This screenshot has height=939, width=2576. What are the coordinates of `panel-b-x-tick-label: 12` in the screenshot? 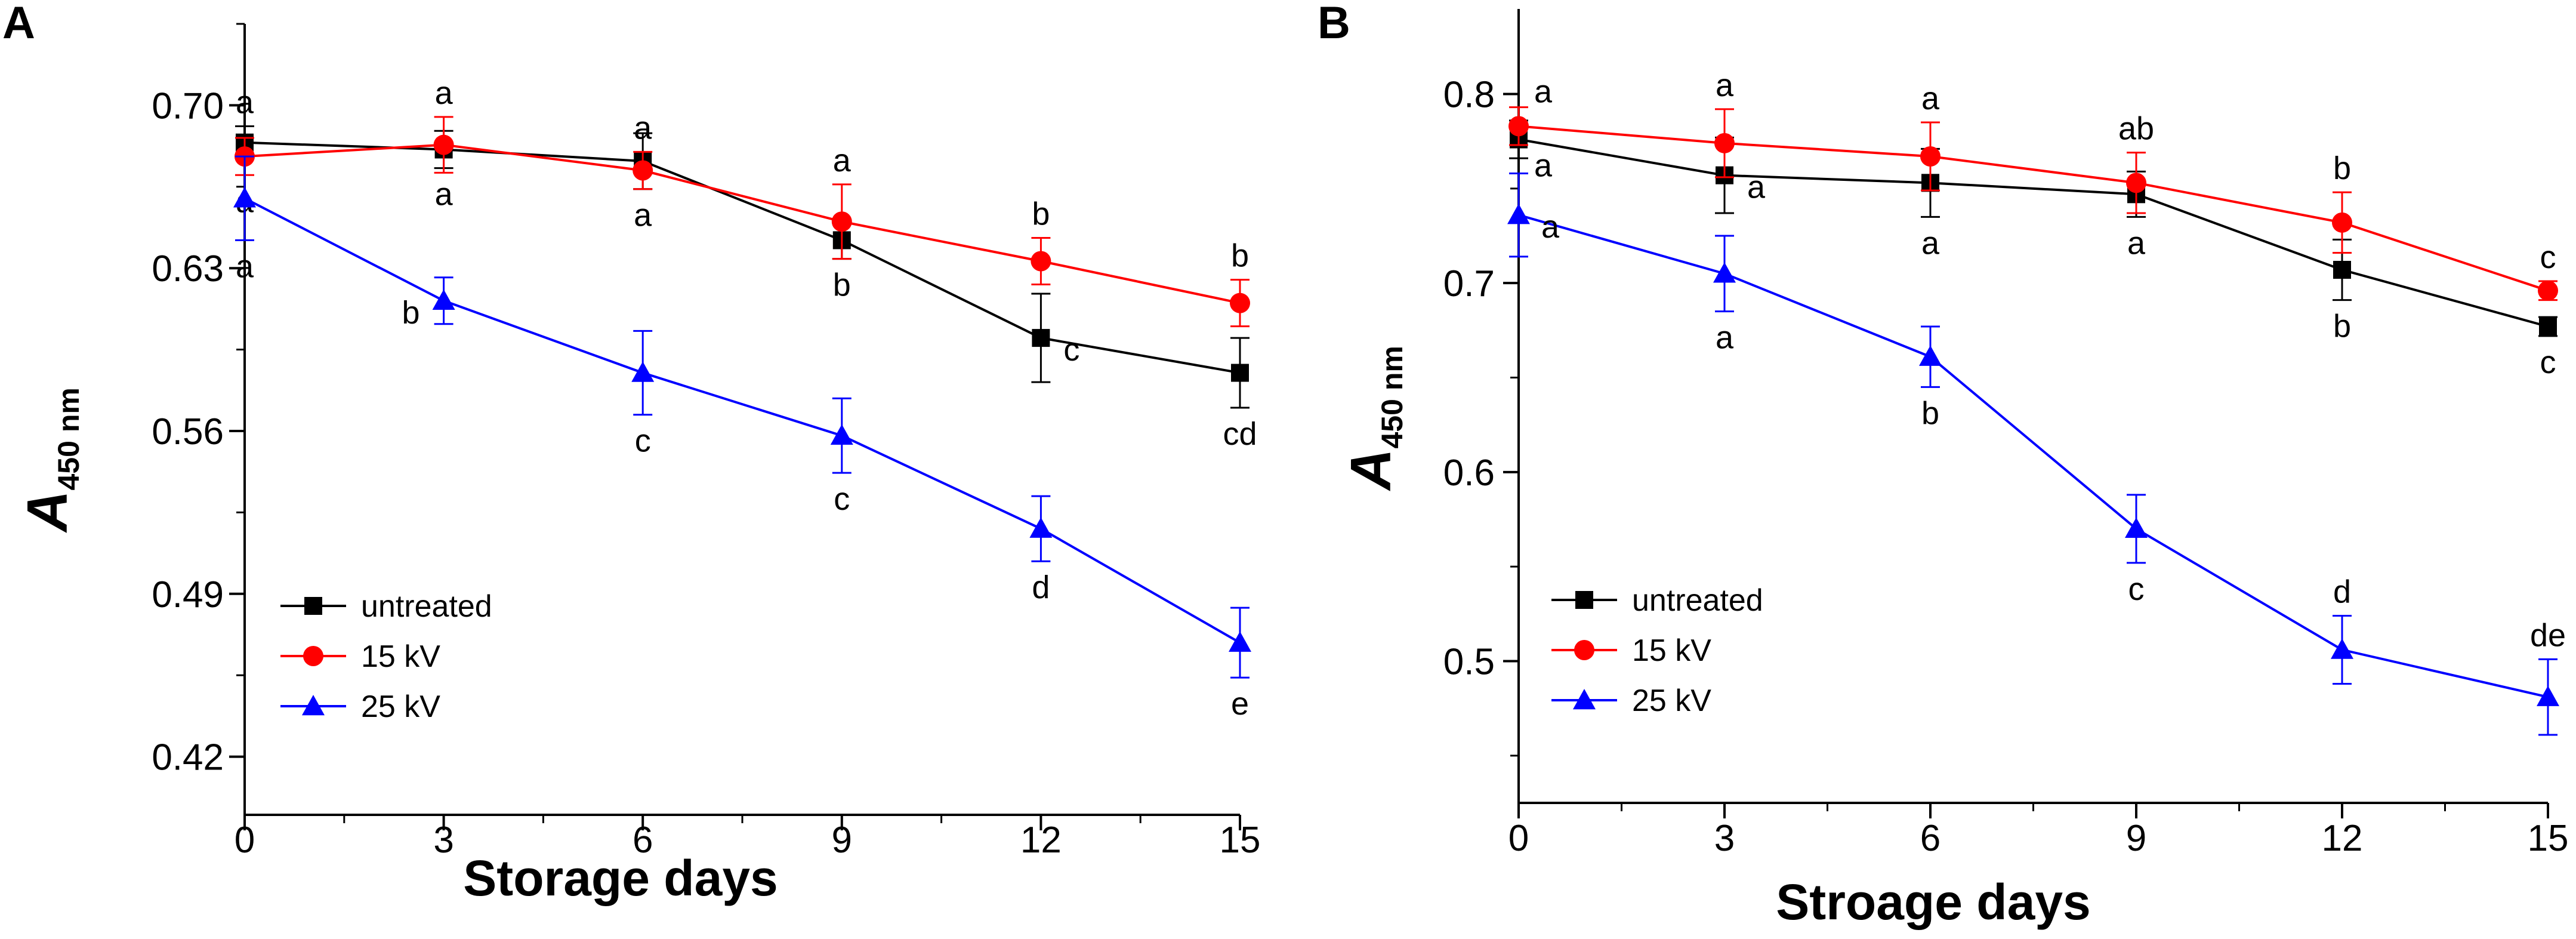 It's located at (2342, 839).